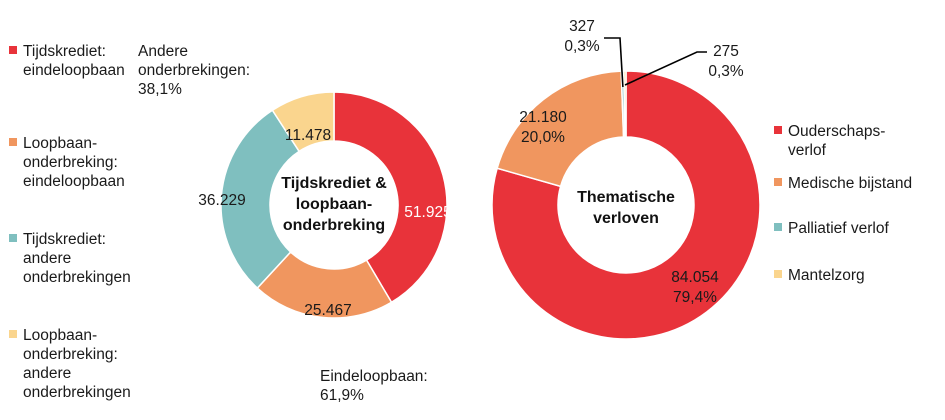 The height and width of the screenshot is (420, 945). What do you see at coordinates (308, 135) in the screenshot?
I see `donut1-value-label-4: 11.478` at bounding box center [308, 135].